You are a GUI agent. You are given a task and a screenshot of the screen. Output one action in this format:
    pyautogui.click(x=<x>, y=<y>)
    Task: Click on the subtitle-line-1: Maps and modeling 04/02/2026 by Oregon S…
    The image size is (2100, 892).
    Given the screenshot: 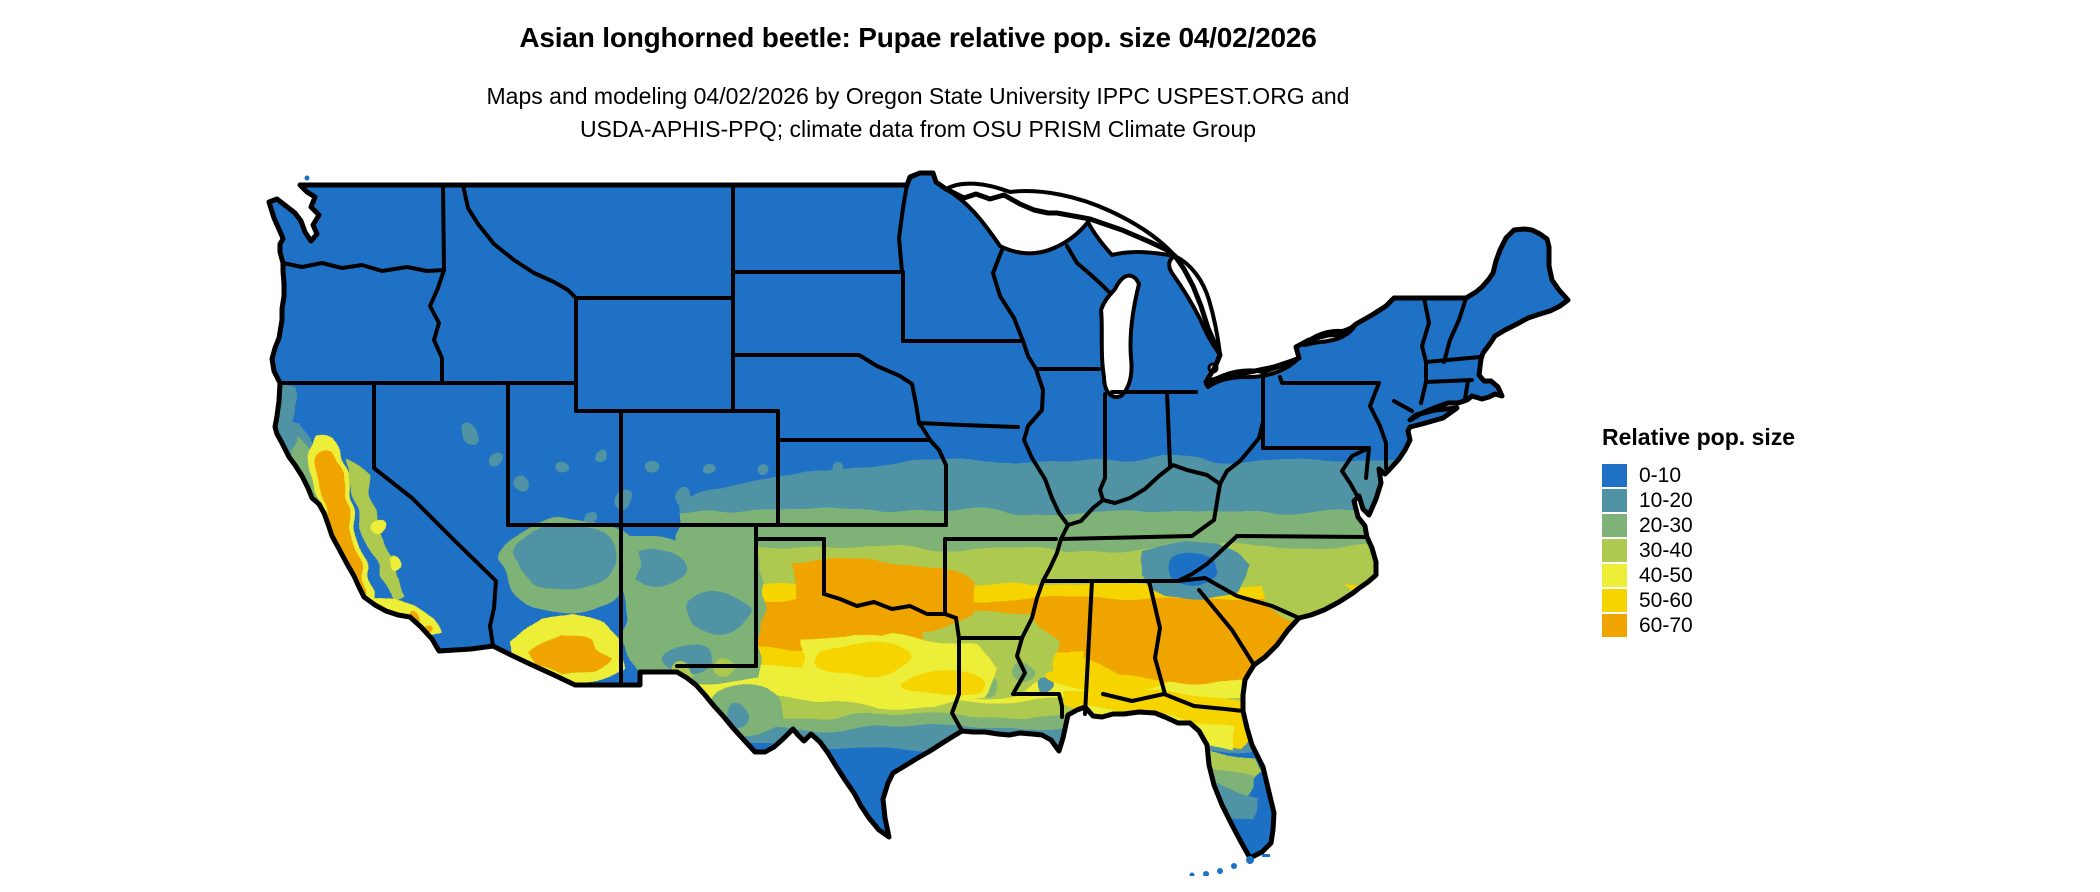 What is the action you would take?
    pyautogui.click(x=918, y=96)
    